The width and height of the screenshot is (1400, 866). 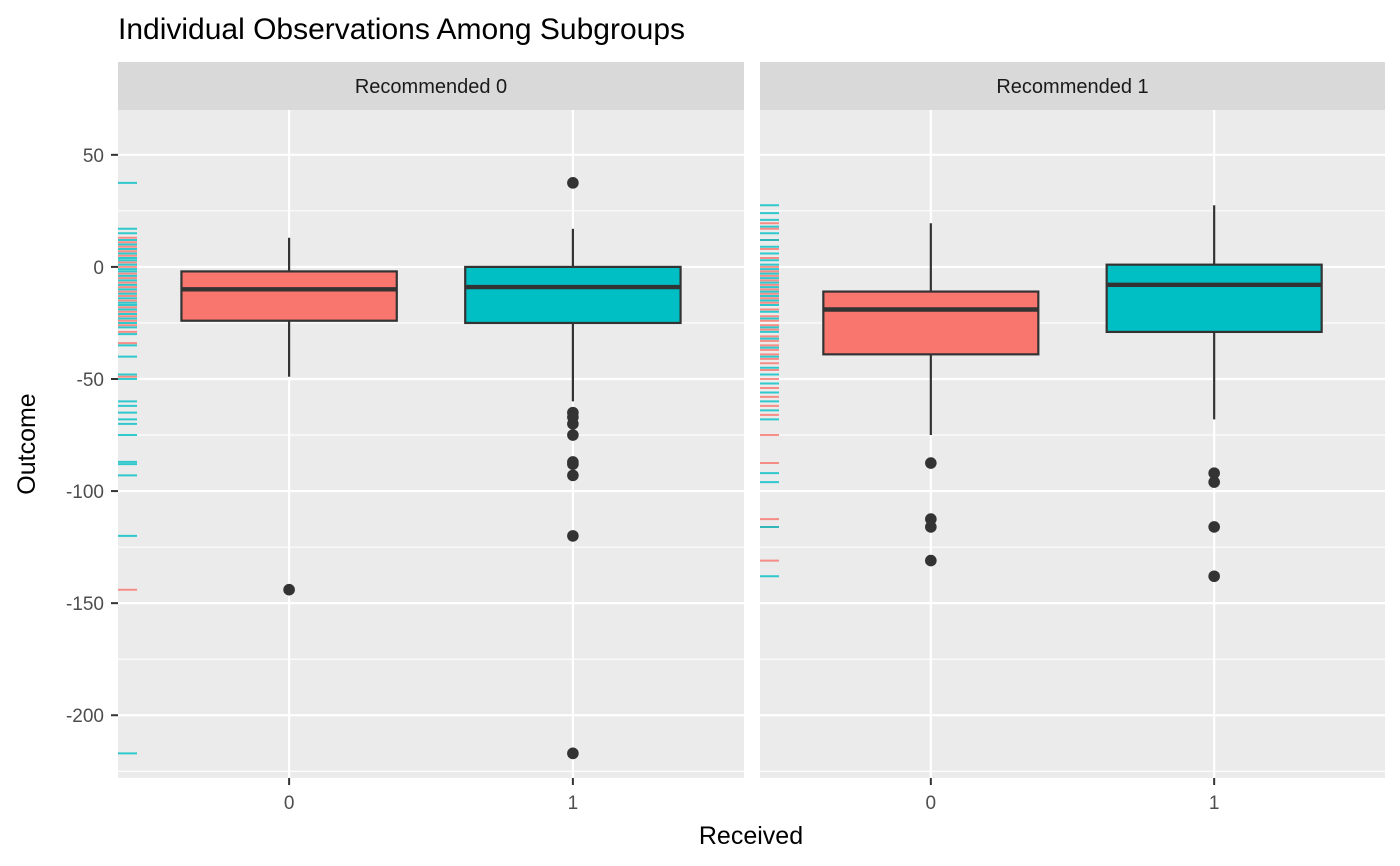 What do you see at coordinates (751, 836) in the screenshot?
I see `x-axis-title: Received` at bounding box center [751, 836].